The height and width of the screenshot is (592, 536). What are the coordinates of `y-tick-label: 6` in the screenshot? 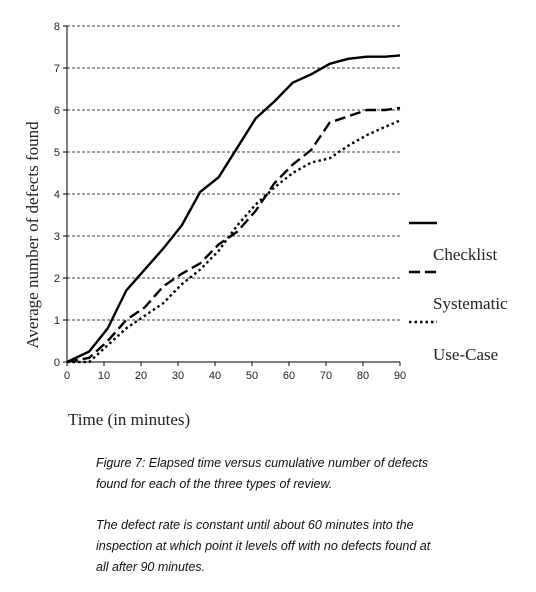 It's located at (57, 111).